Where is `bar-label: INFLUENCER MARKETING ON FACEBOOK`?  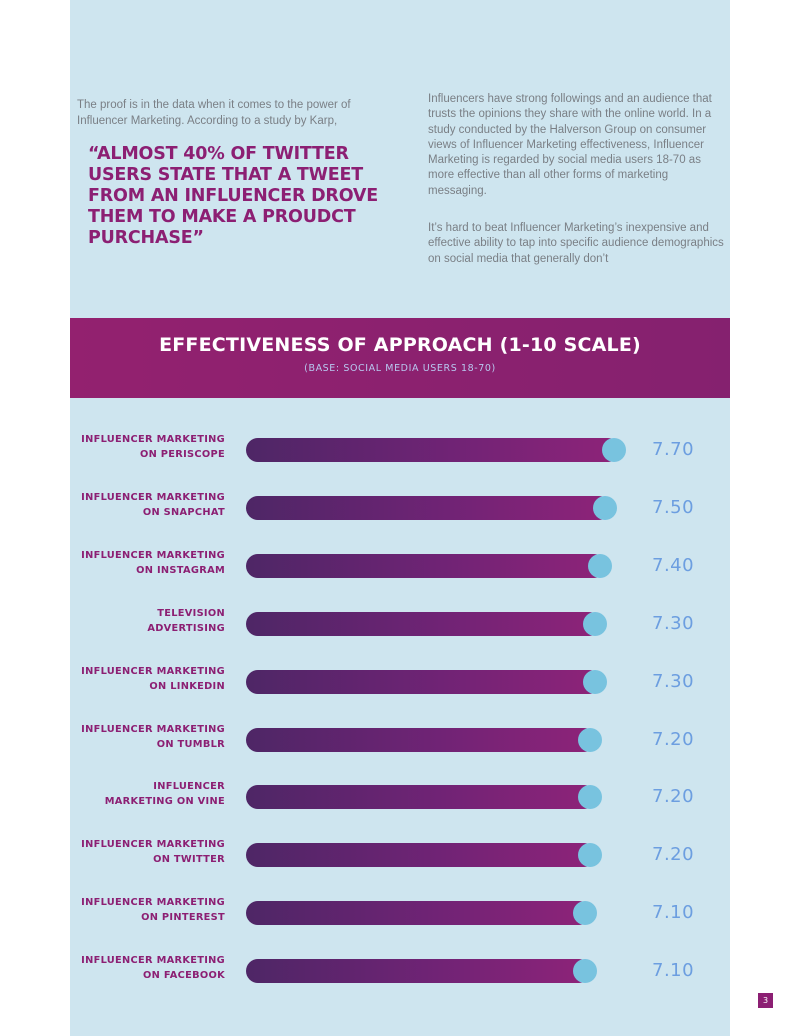 bar-label: INFLUENCER MARKETING ON FACEBOOK is located at coordinates (147, 968).